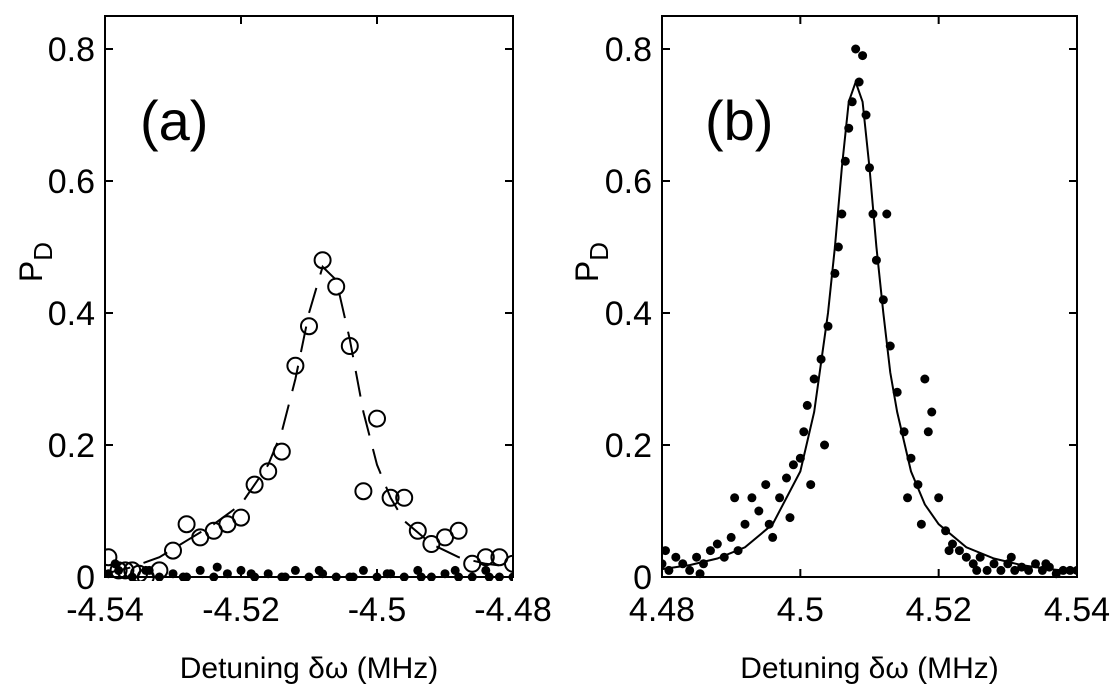 The image size is (1118, 695). Describe the element at coordinates (628, 446) in the screenshot. I see `y-tick-label: 0.2` at that location.